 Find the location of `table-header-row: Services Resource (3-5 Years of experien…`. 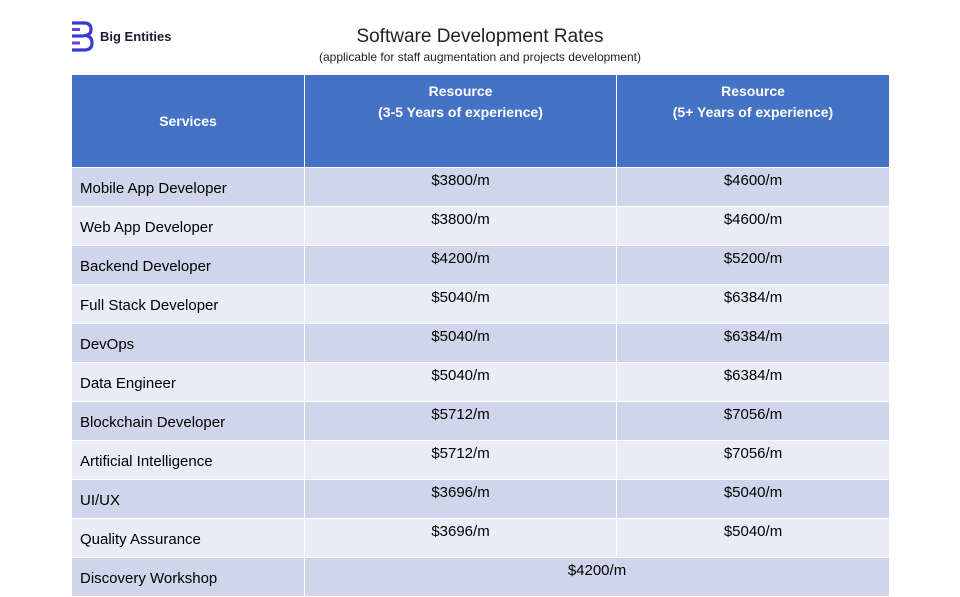

table-header-row: Services Resource (3-5 Years of experien… is located at coordinates (480, 121).